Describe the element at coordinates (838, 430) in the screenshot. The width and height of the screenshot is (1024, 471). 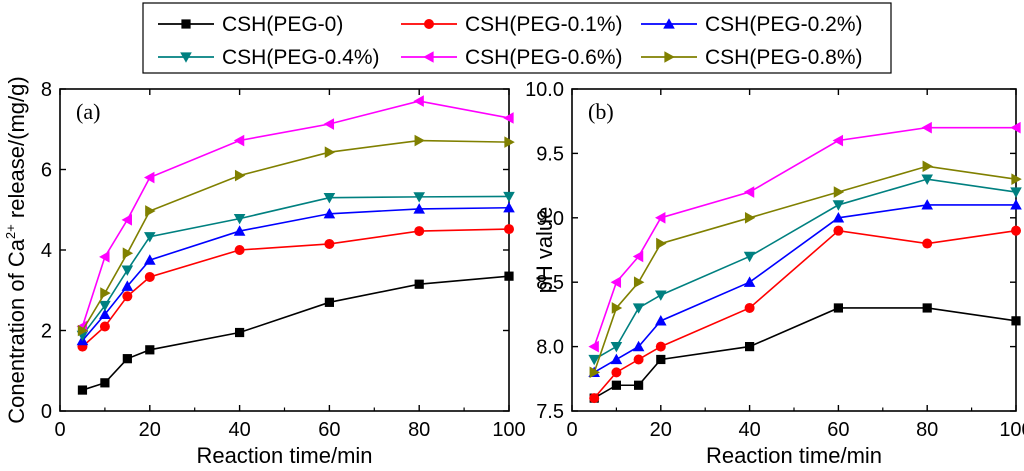
I see `panel-b-x-tick-label: 60` at that location.